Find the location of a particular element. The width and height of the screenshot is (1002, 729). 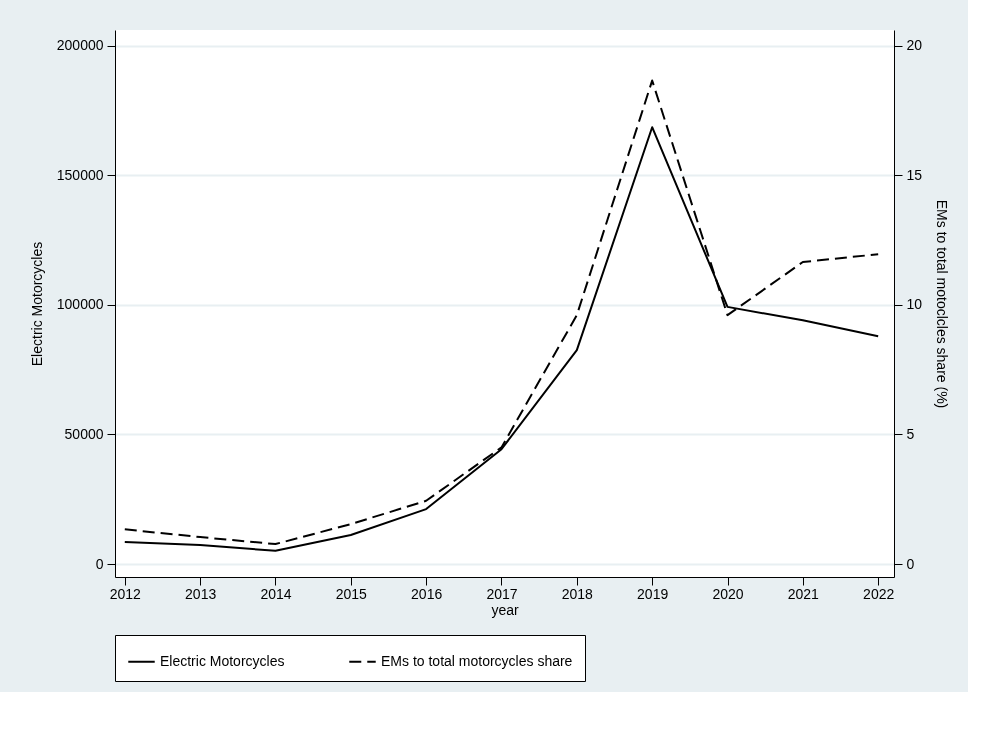

x-tick-label: 2017 is located at coordinates (502, 593).